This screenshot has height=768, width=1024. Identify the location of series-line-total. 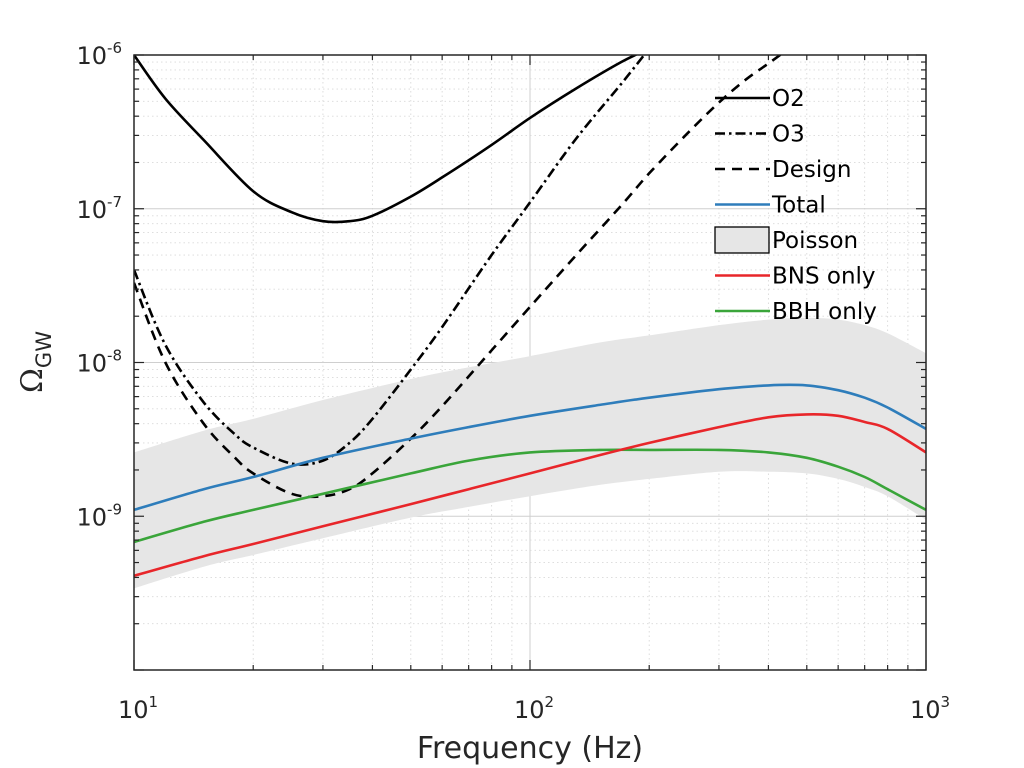
(530, 447).